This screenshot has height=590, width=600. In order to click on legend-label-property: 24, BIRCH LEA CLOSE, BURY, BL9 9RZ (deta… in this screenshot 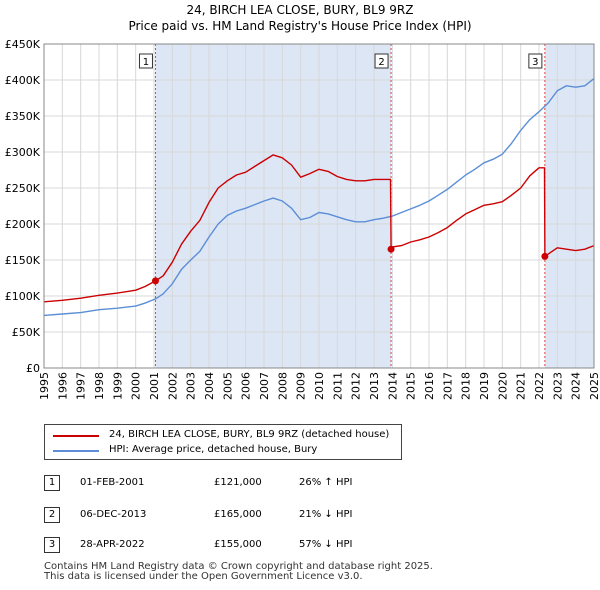, I will do `click(249, 434)`.